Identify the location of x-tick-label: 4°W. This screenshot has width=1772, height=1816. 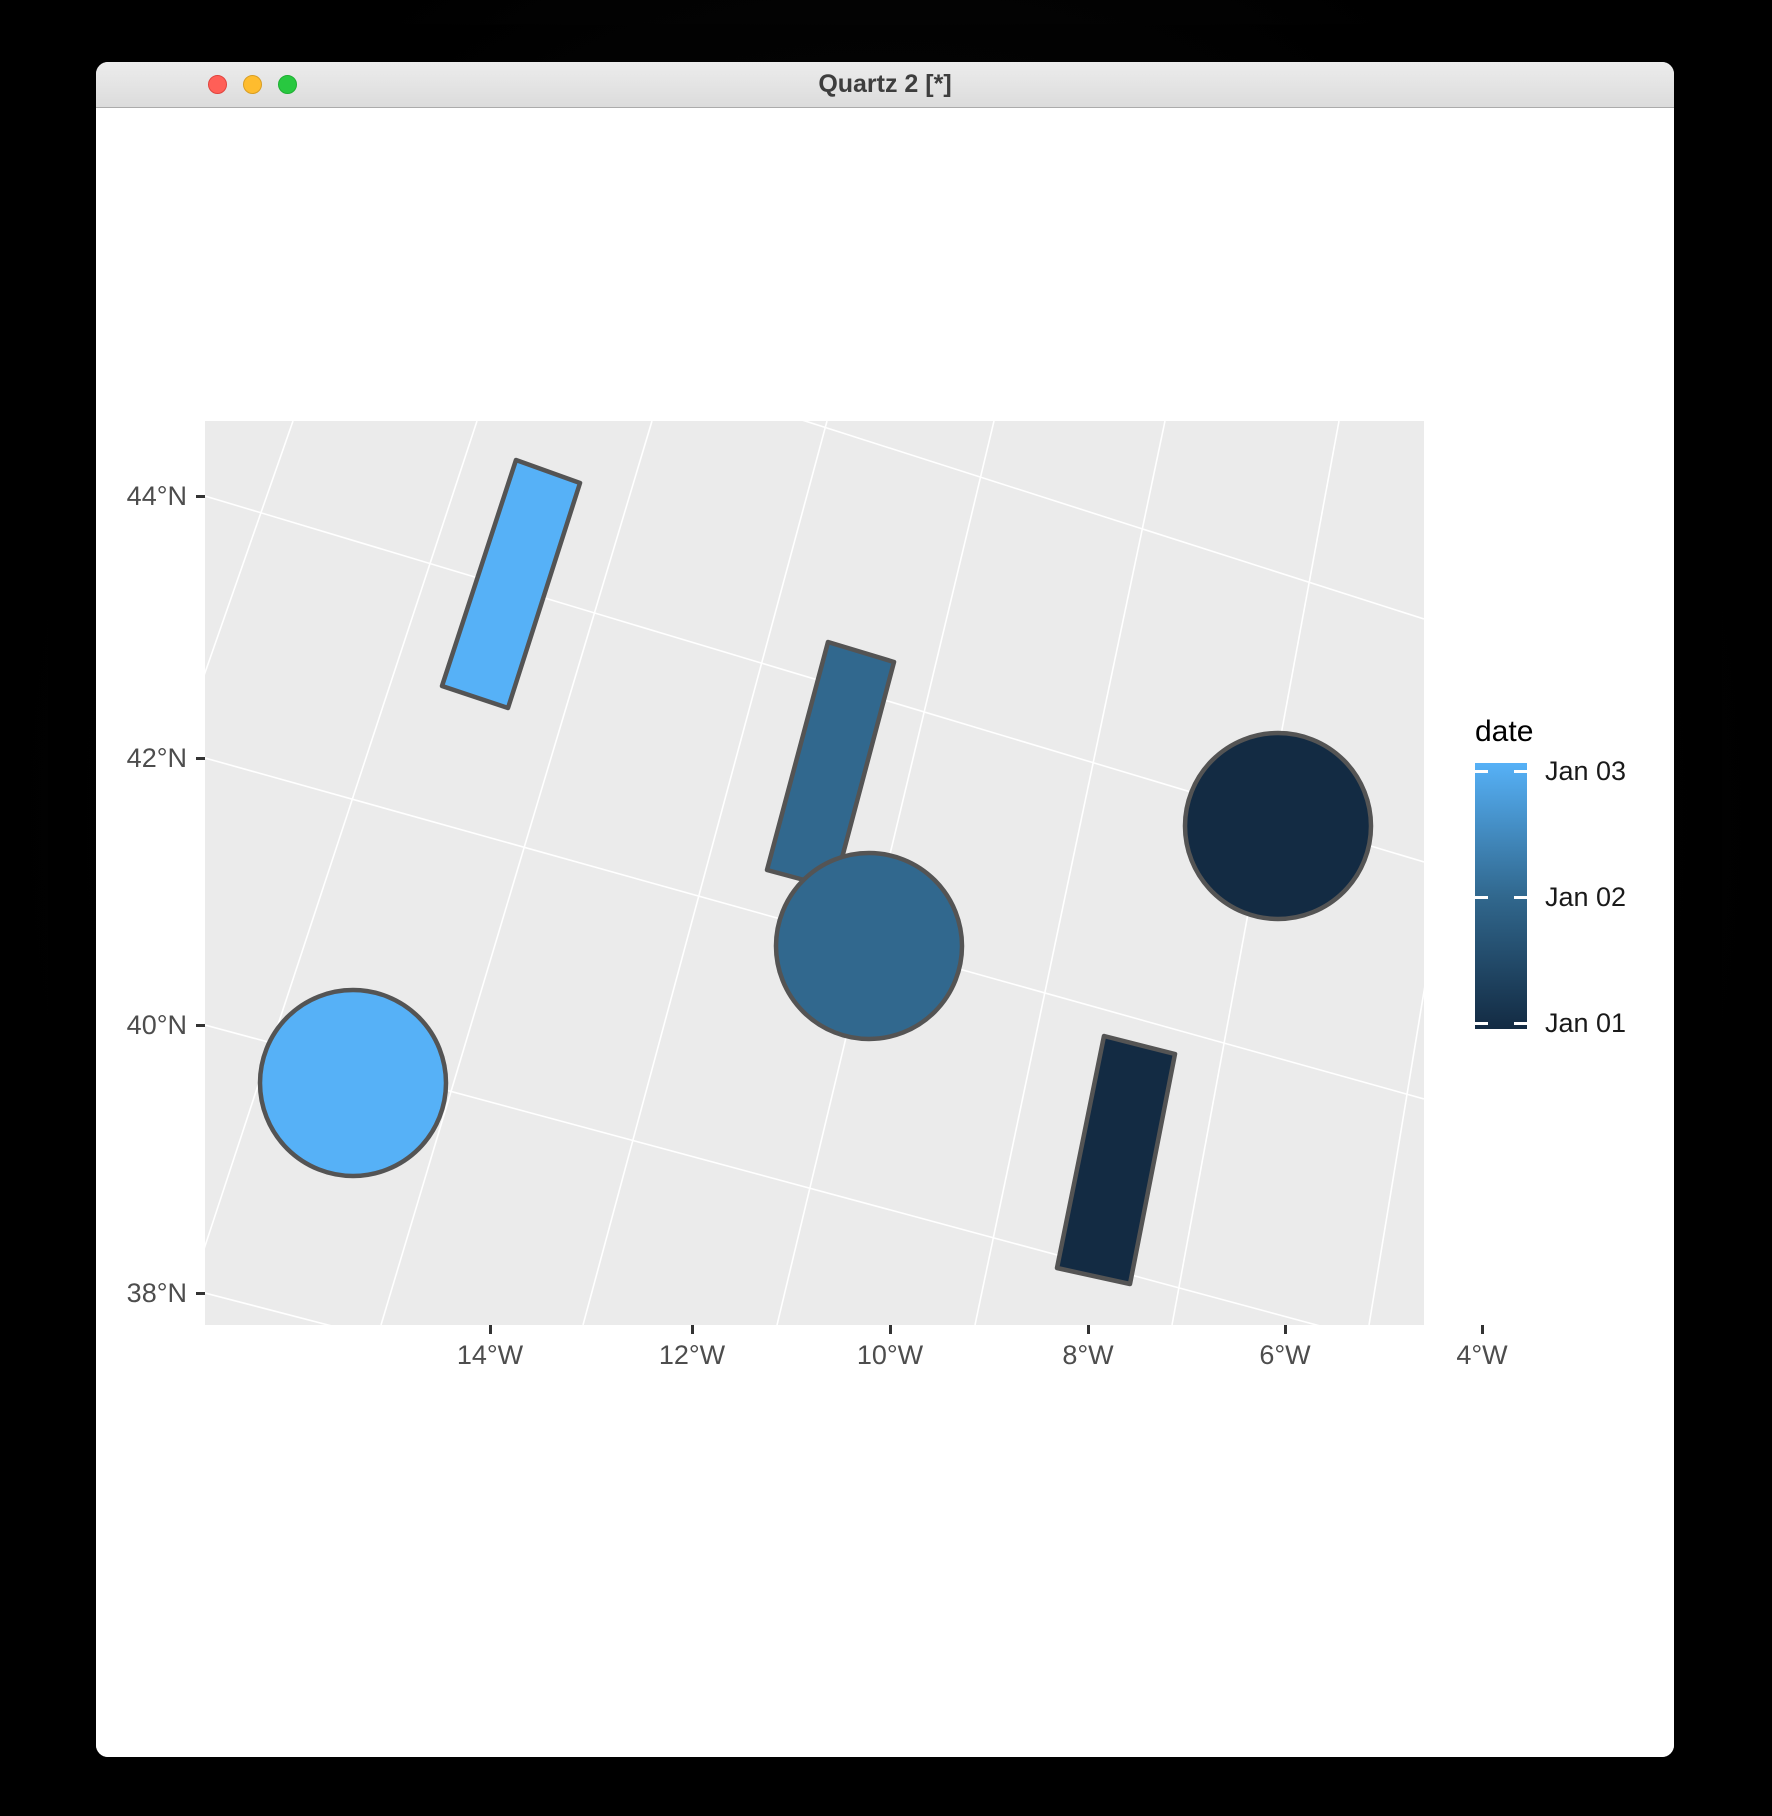
(1482, 1355).